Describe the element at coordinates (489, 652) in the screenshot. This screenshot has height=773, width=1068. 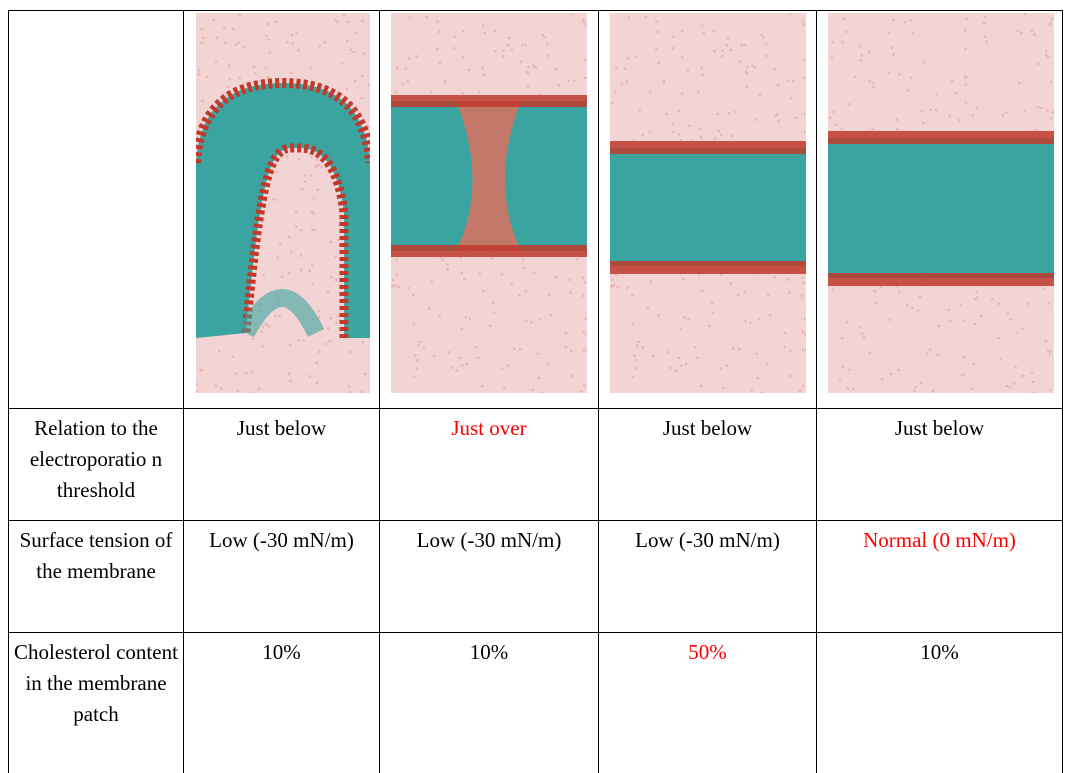
I see `cell-cholesterol-2: 10%` at that location.